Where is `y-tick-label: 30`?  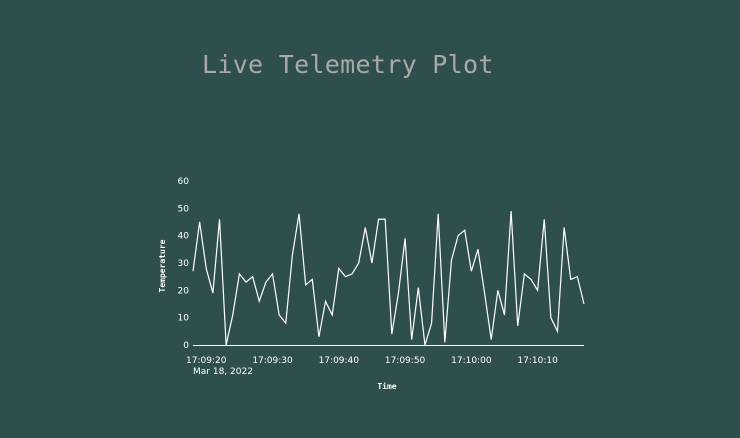
y-tick-label: 30 is located at coordinates (184, 264).